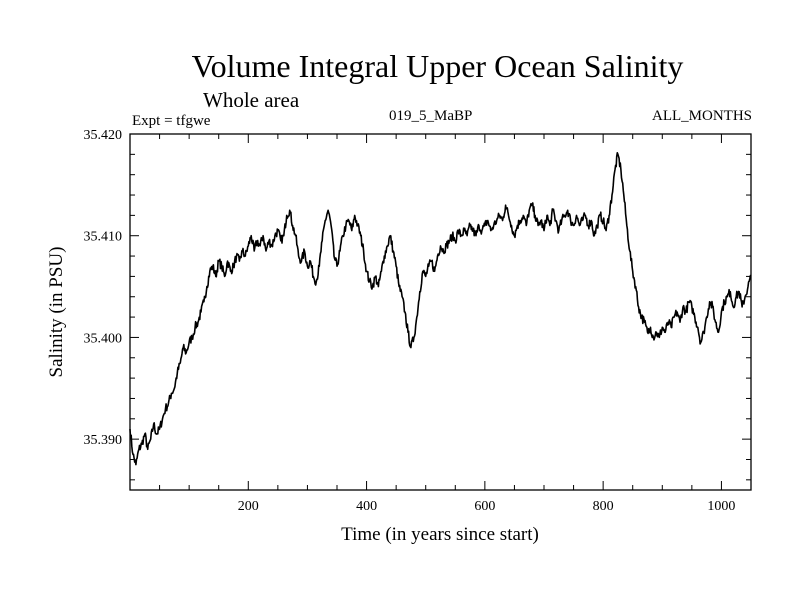 The height and width of the screenshot is (600, 800). What do you see at coordinates (366, 506) in the screenshot?
I see `x-tick-label: 400` at bounding box center [366, 506].